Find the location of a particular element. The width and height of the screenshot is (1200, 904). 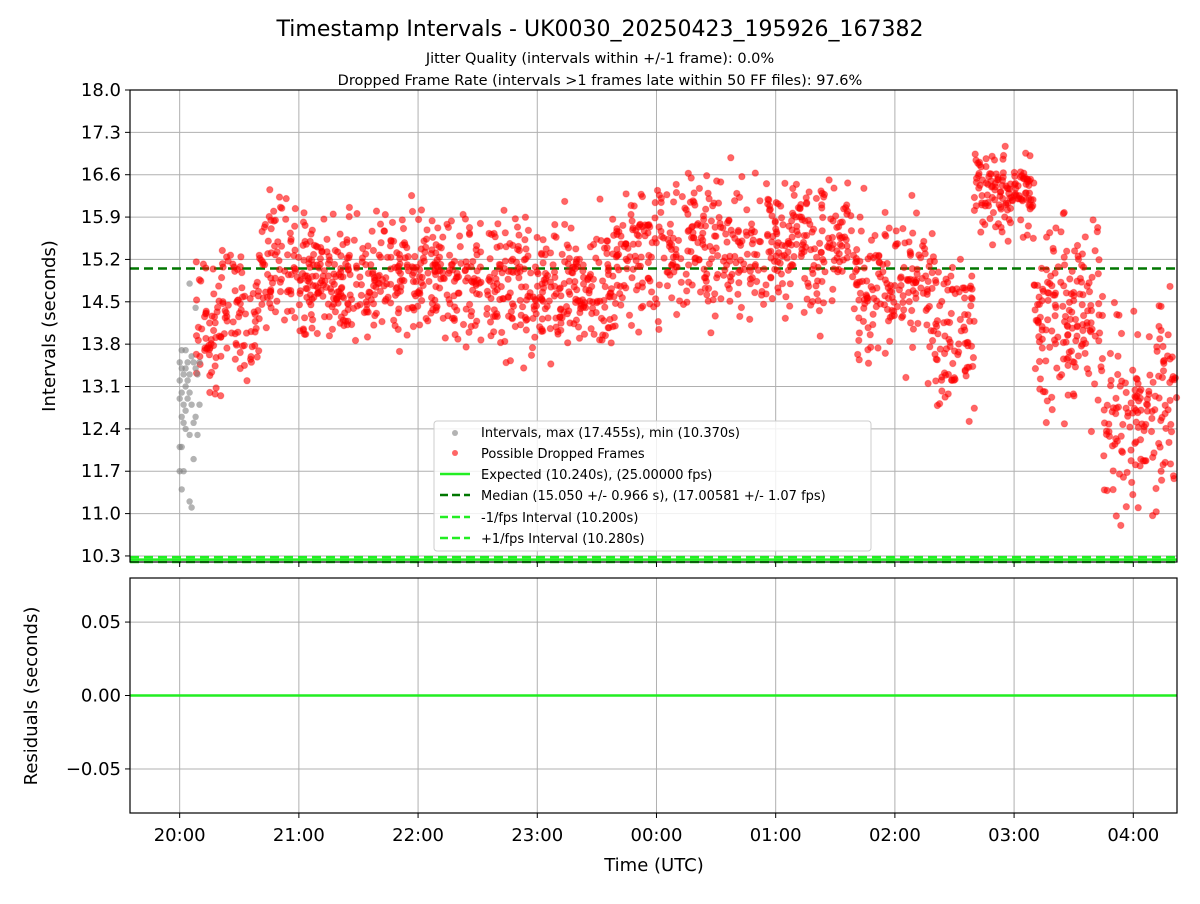

intervals-y-tick-label: 17.3 is located at coordinates (101, 132).